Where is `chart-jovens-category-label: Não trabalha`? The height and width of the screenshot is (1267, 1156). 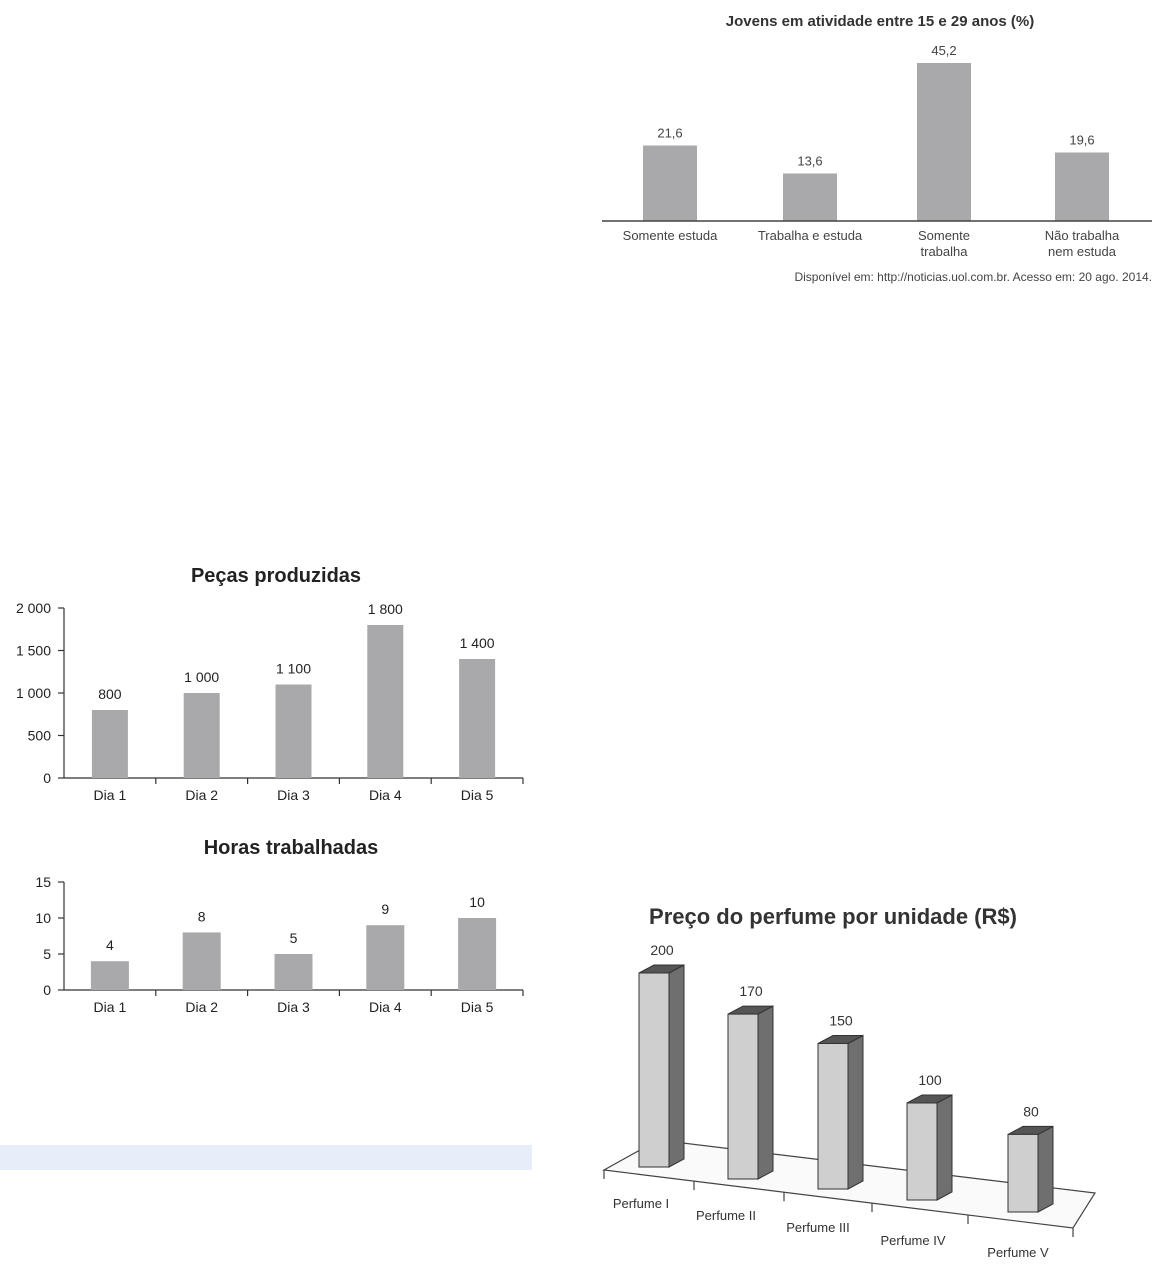
chart-jovens-category-label: Não trabalha is located at coordinates (1082, 235).